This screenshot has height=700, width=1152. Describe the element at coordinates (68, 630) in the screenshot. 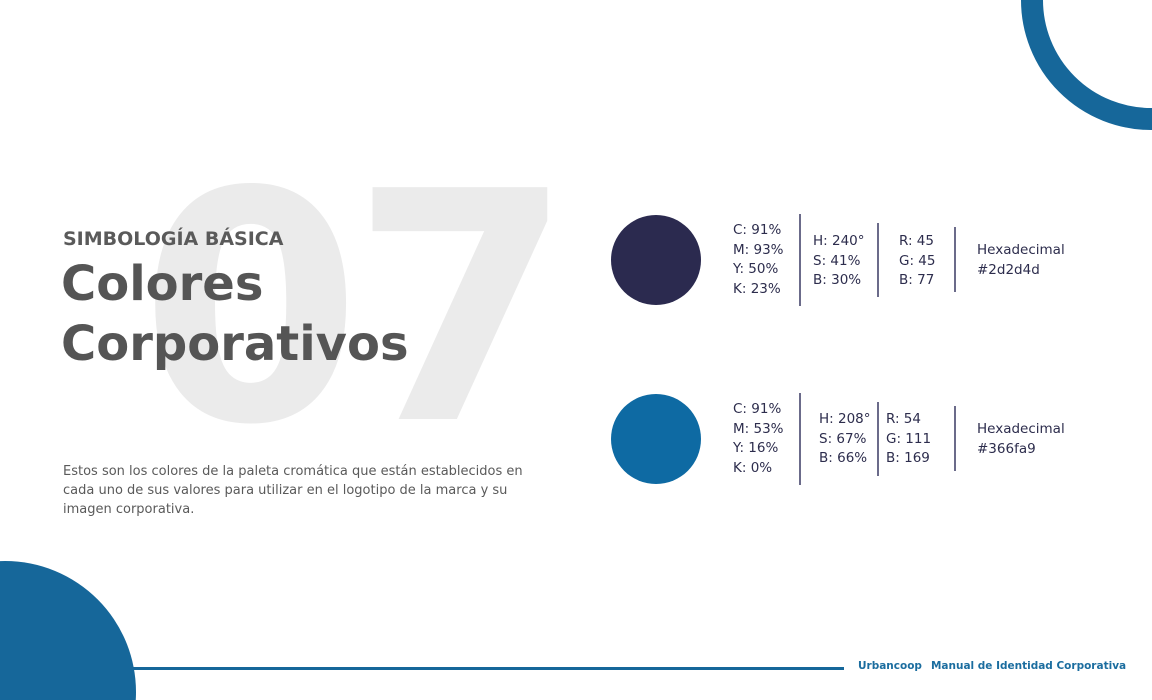

I see `decorative-disc` at that location.